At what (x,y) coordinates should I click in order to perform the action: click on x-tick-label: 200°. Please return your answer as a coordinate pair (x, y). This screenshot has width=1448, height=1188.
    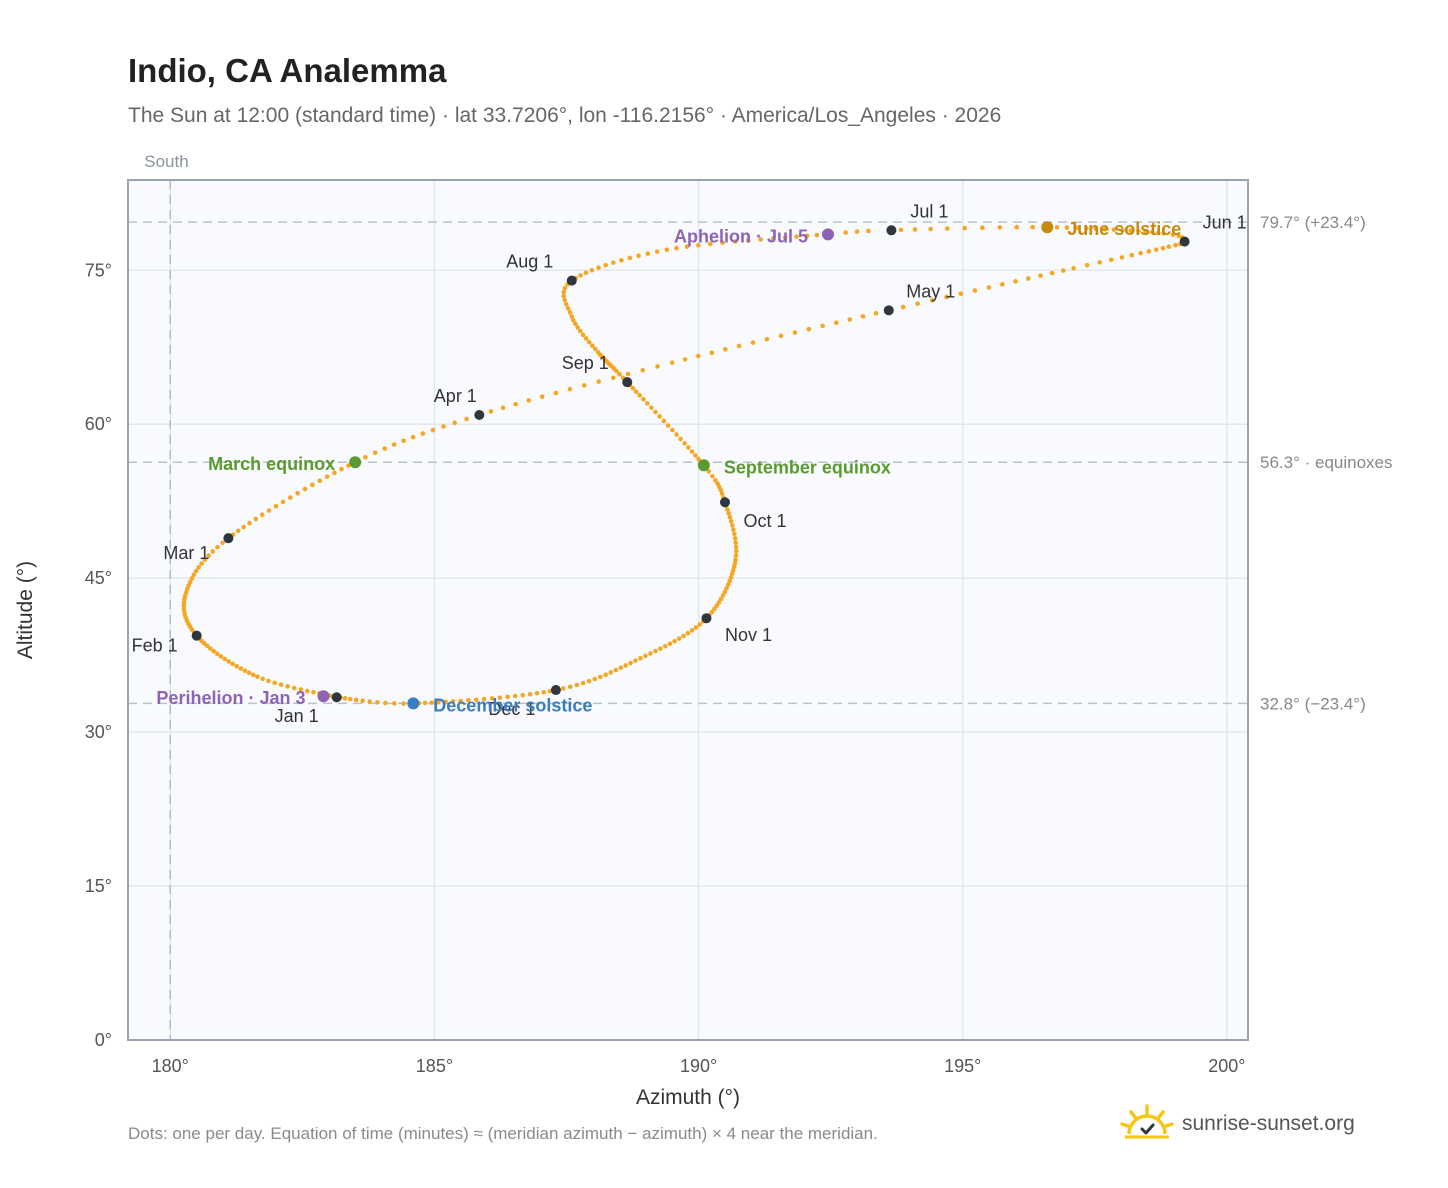
    Looking at the image, I should click on (1226, 1066).